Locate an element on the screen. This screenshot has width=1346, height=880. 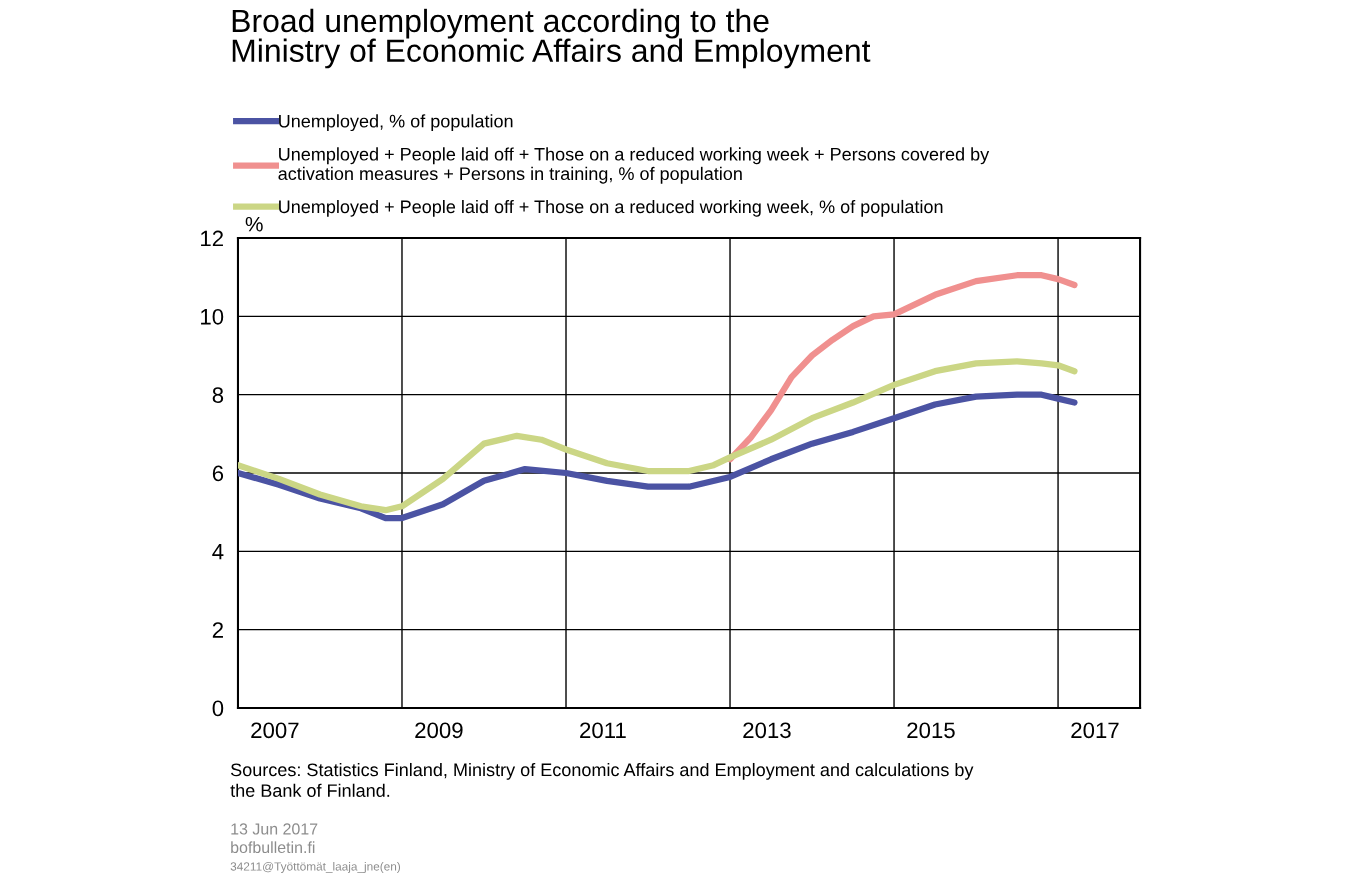
y-tick-label: 2 is located at coordinates (217, 630).